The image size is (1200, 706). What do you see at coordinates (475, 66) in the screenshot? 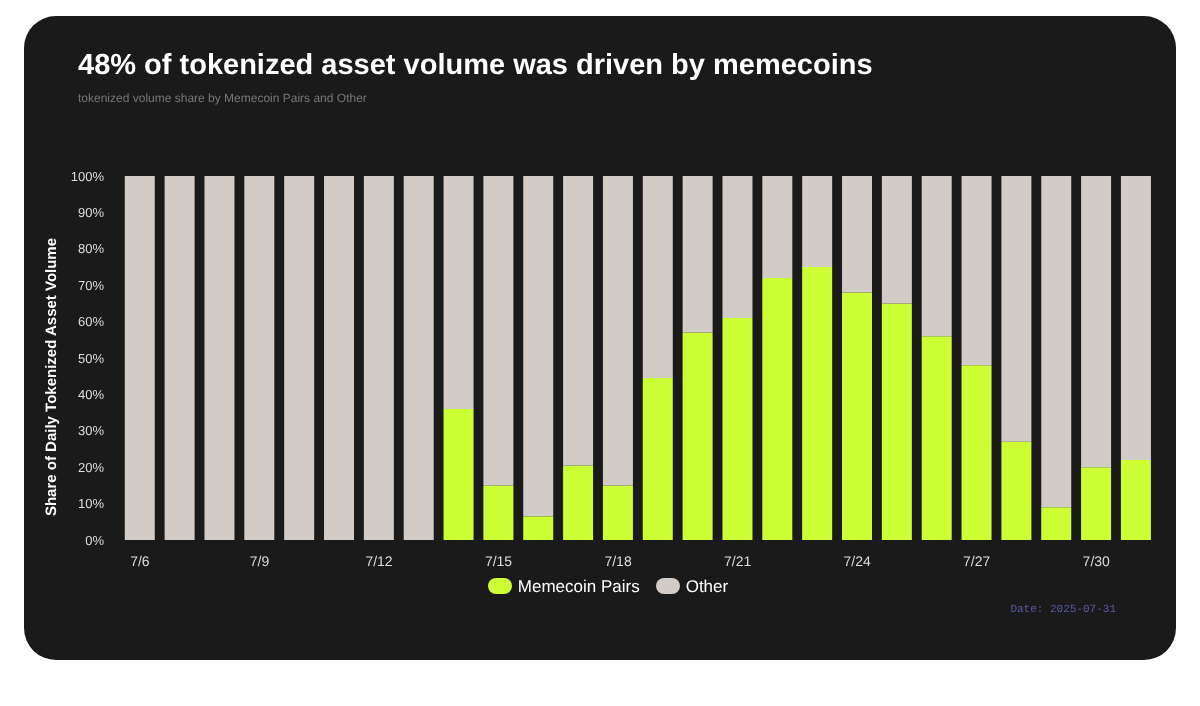
I see `chart-title: 48% of tokenized asset volume was driven by memecoins` at bounding box center [475, 66].